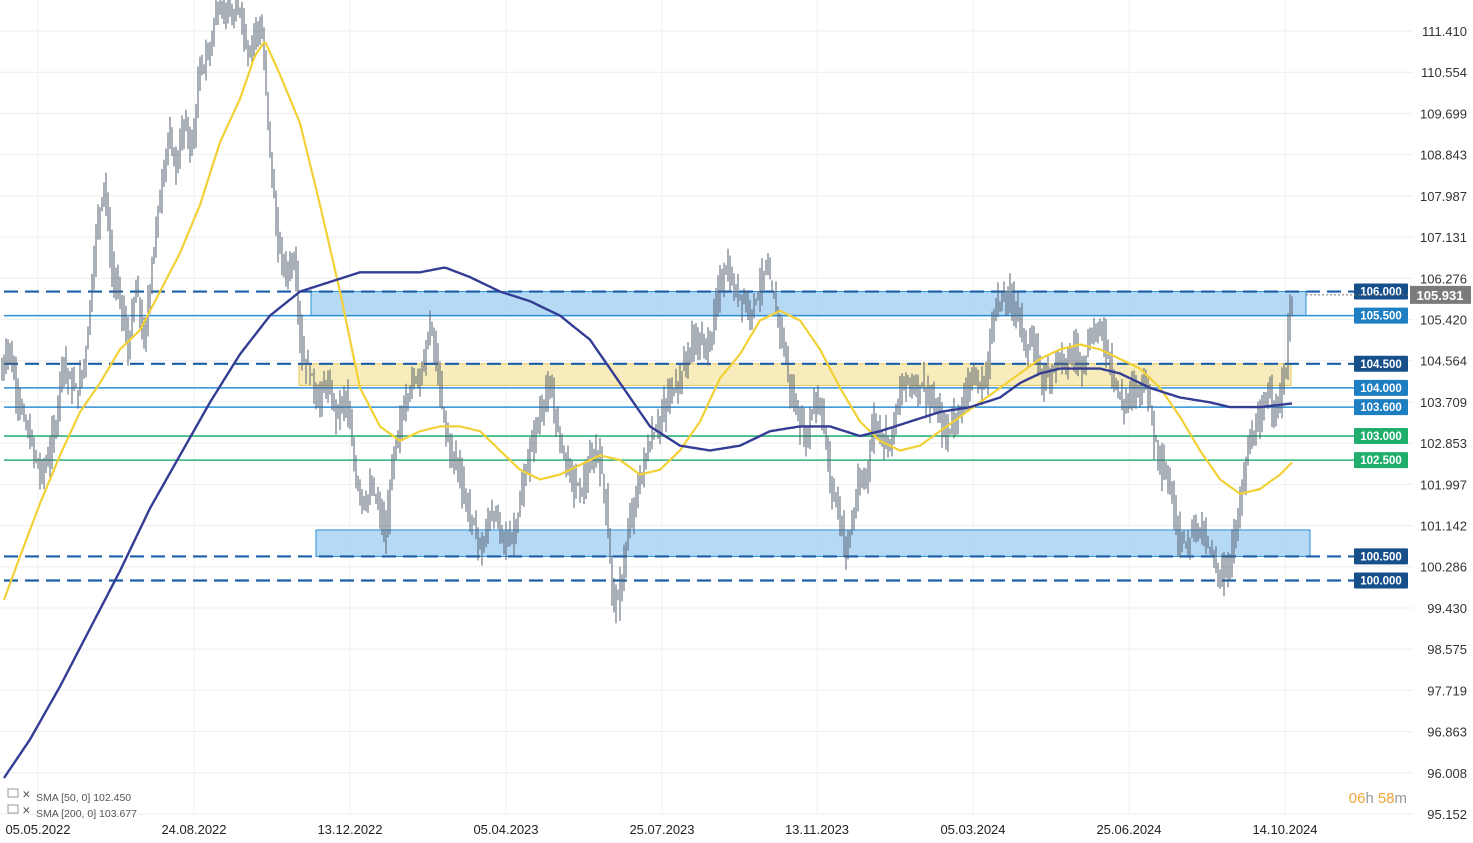 This screenshot has width=1473, height=843. Describe the element at coordinates (1447, 690) in the screenshot. I see `y-tick-label: 97.719` at that location.